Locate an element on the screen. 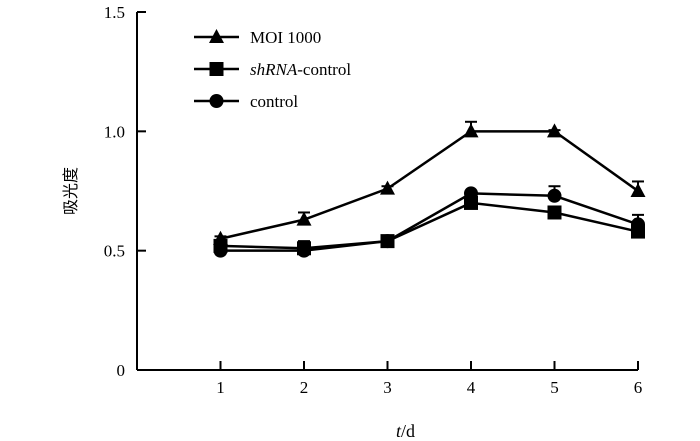  y-tick-label: 0 is located at coordinates (121, 370).